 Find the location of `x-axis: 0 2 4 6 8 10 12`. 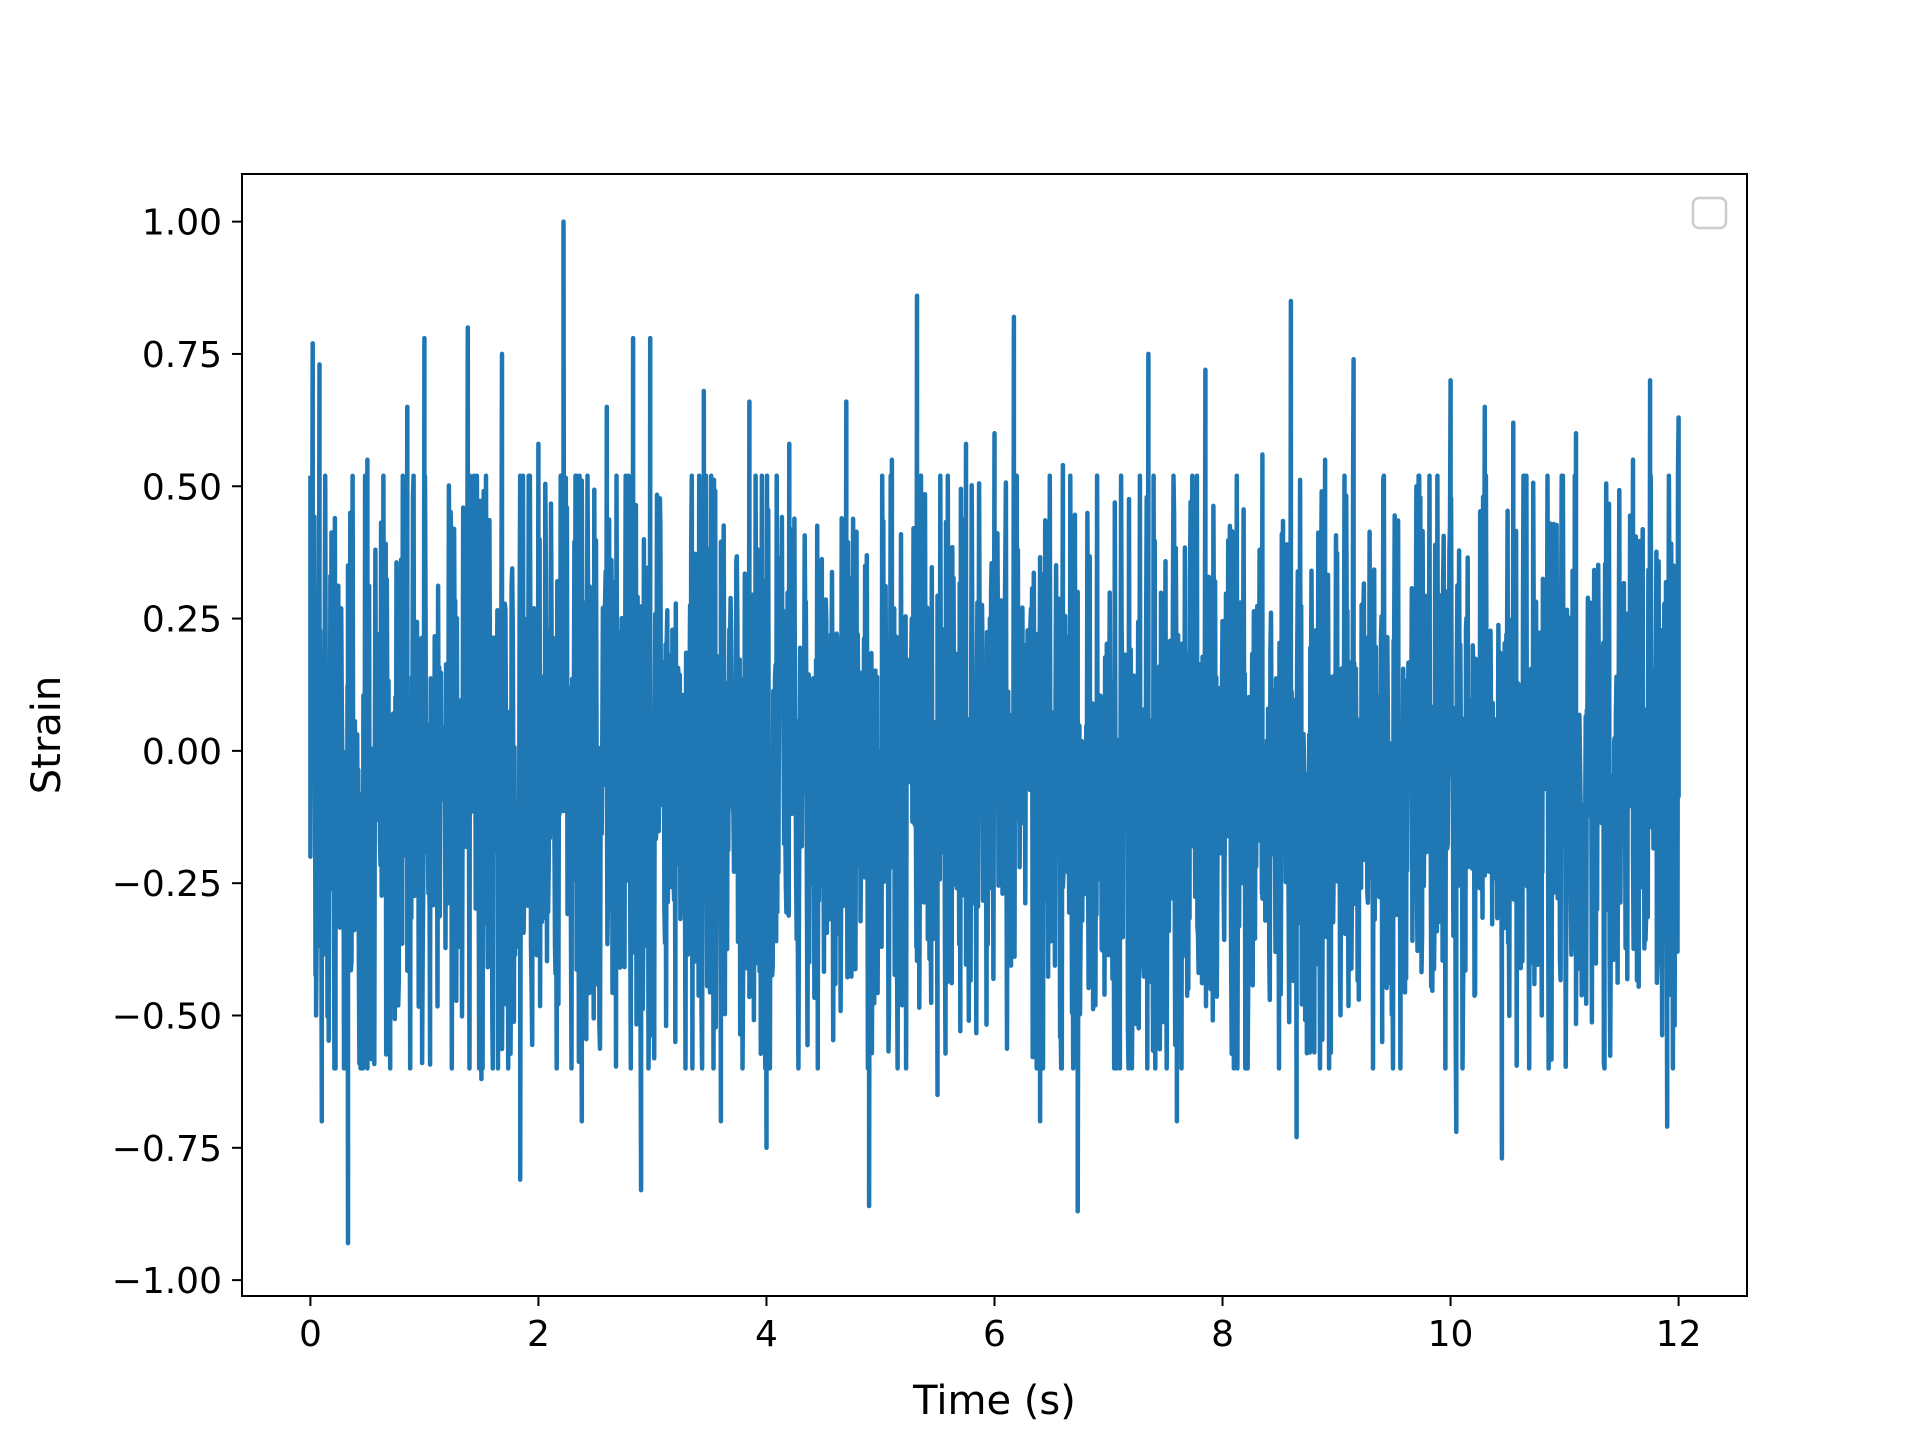

x-axis: 0 2 4 6 8 10 12 is located at coordinates (1000, 1325).